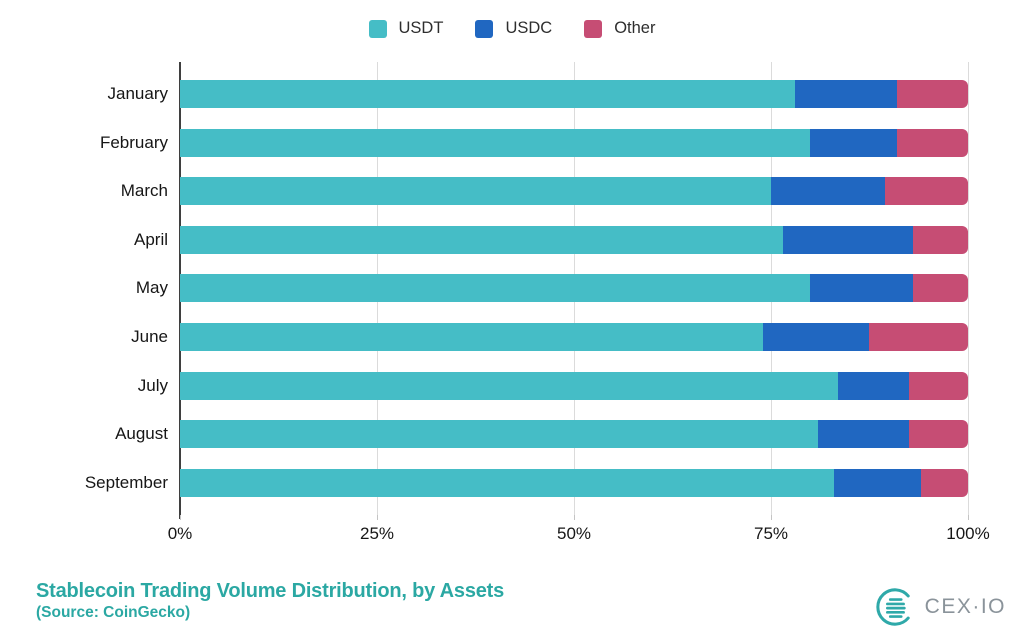 The width and height of the screenshot is (1024, 638). What do you see at coordinates (141, 434) in the screenshot?
I see `y-axis-label-august: August` at bounding box center [141, 434].